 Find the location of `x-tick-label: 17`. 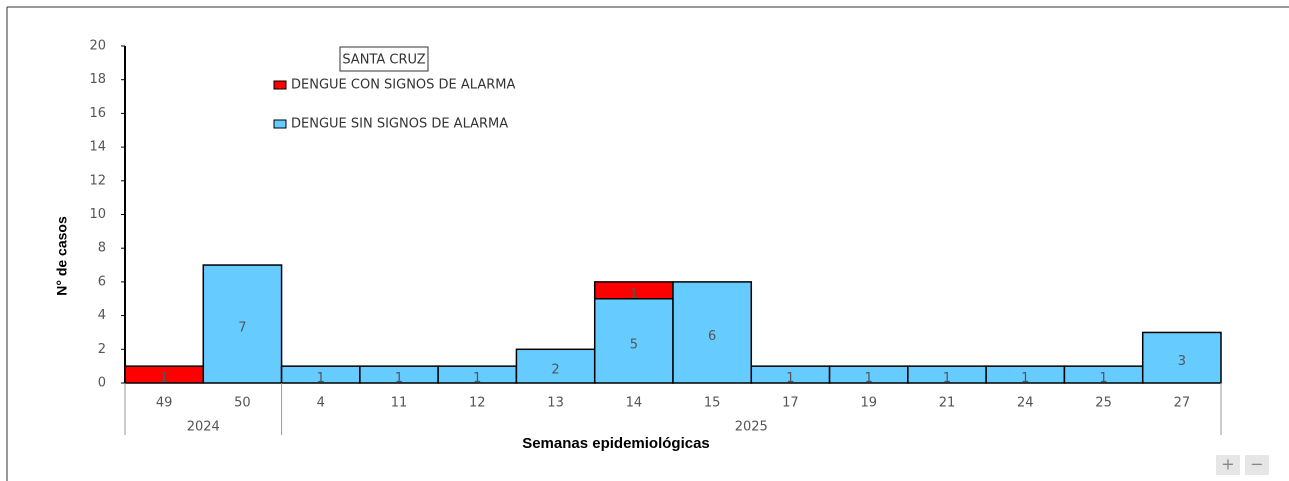

x-tick-label: 17 is located at coordinates (790, 403).